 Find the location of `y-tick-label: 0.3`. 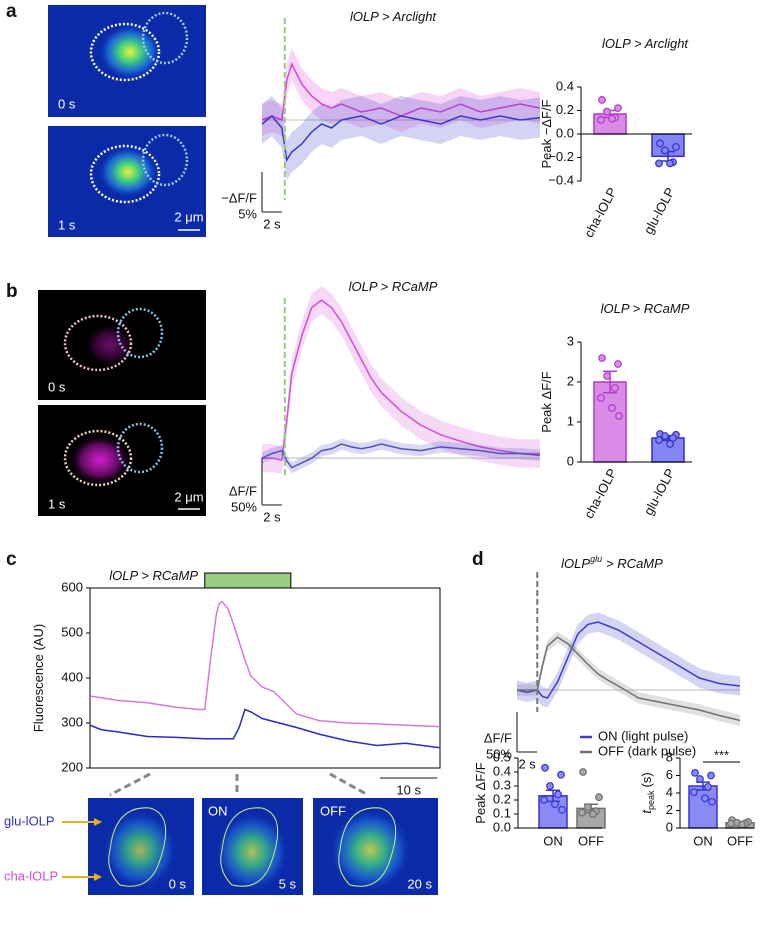

y-tick-label: 0.3 is located at coordinates (502, 784).